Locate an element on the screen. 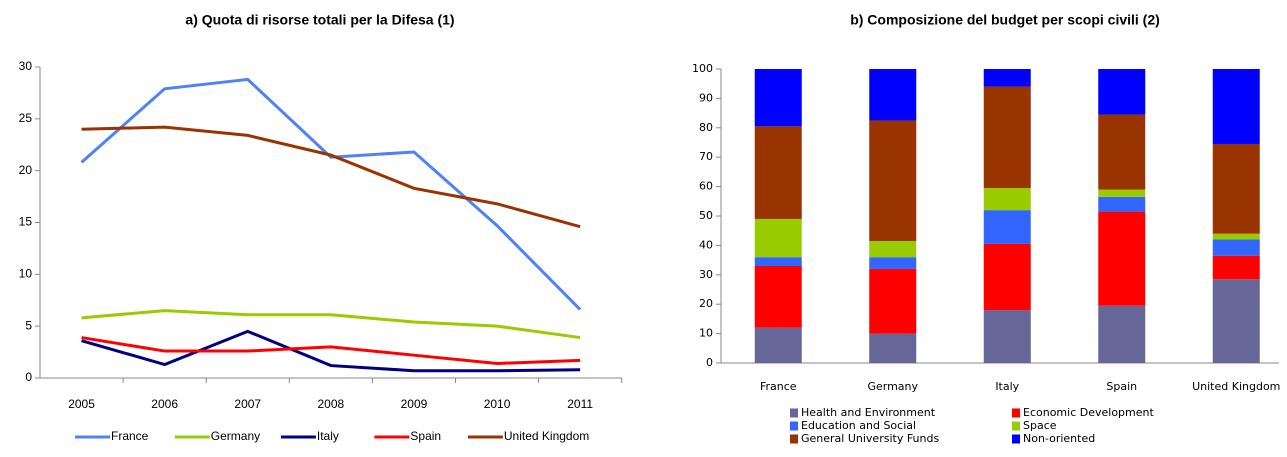 Image resolution: width=1287 pixels, height=457 pixels. x-tick-label: 2009 is located at coordinates (414, 404).